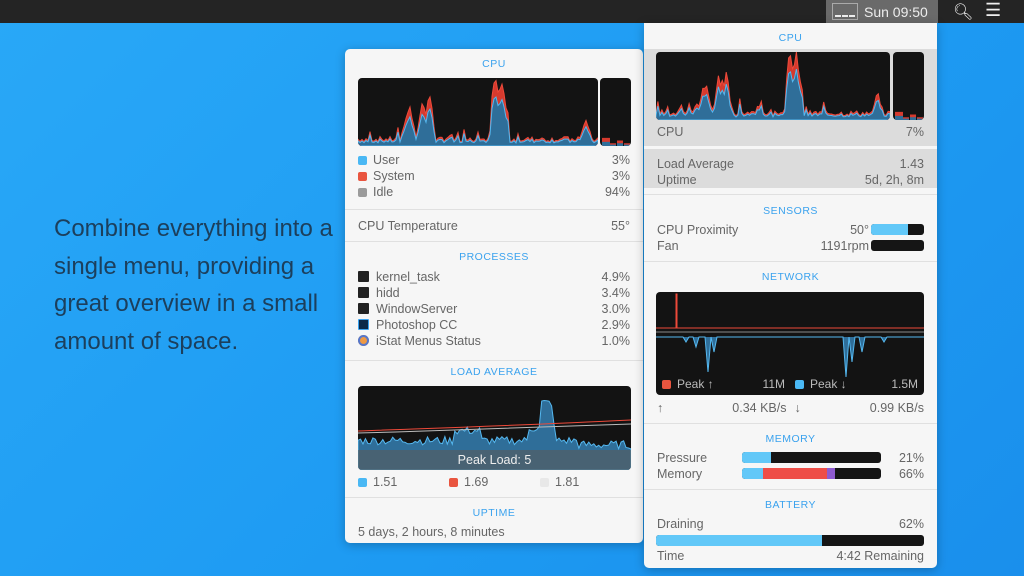 The height and width of the screenshot is (576, 1024). I want to click on peak-down-label: Peak ↓, so click(828, 384).